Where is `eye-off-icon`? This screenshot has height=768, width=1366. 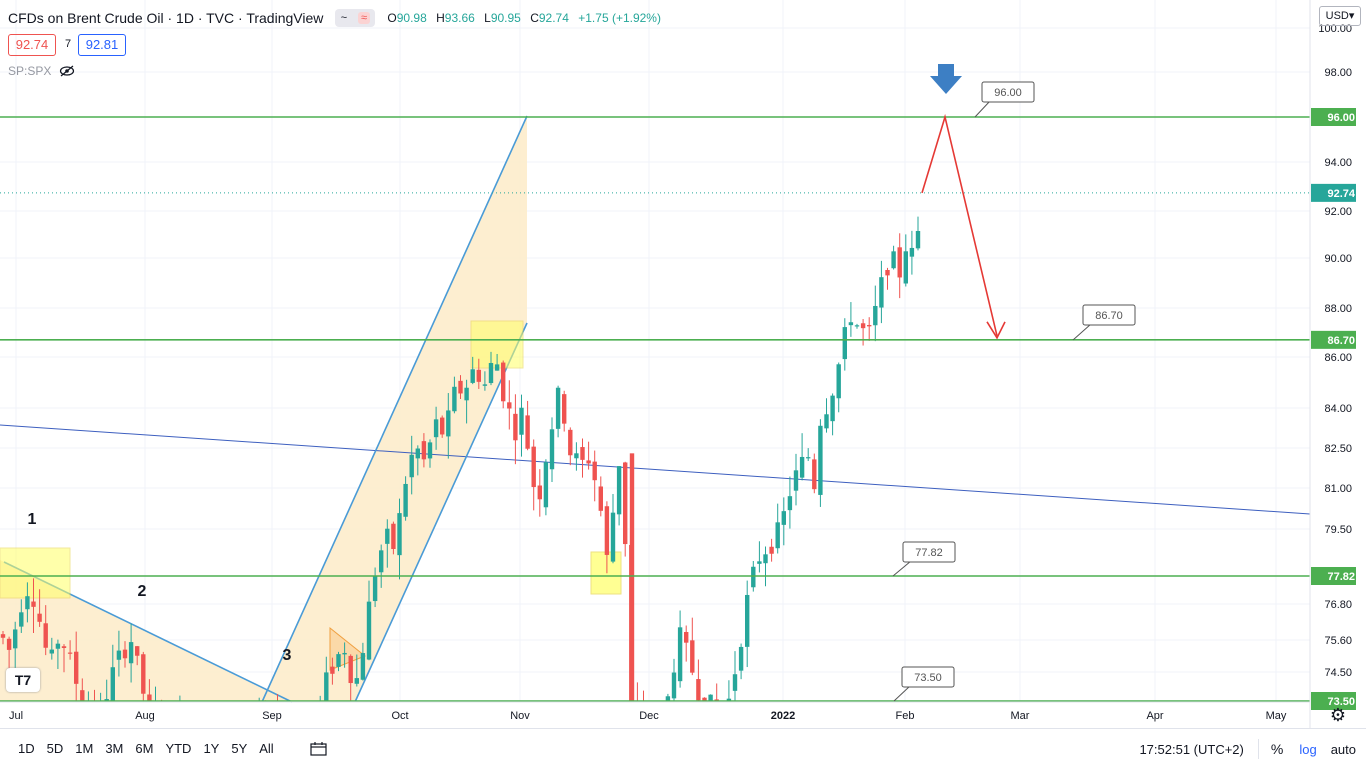 eye-off-icon is located at coordinates (67, 71).